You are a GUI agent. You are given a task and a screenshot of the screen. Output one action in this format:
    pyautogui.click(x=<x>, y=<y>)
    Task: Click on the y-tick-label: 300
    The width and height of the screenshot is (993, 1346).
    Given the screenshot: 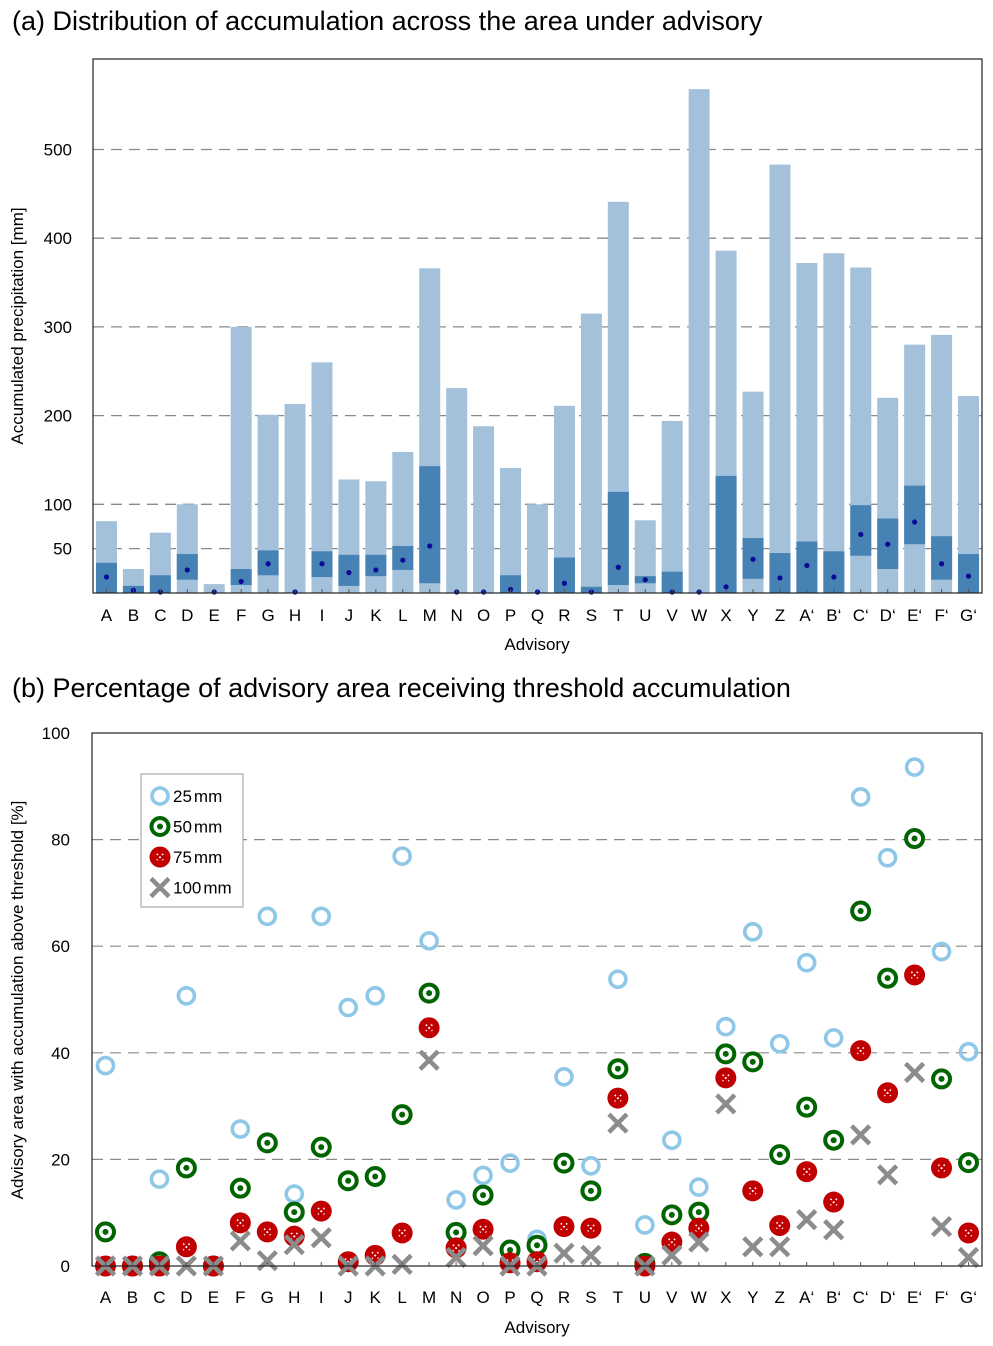 What is the action you would take?
    pyautogui.click(x=58, y=327)
    